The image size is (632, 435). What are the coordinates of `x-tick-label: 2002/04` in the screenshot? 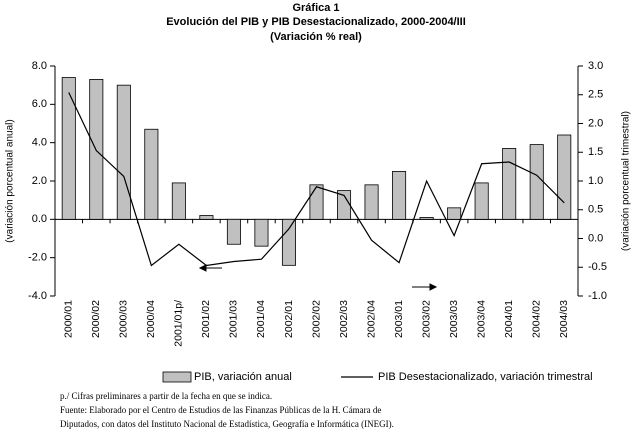 It's located at (371, 319).